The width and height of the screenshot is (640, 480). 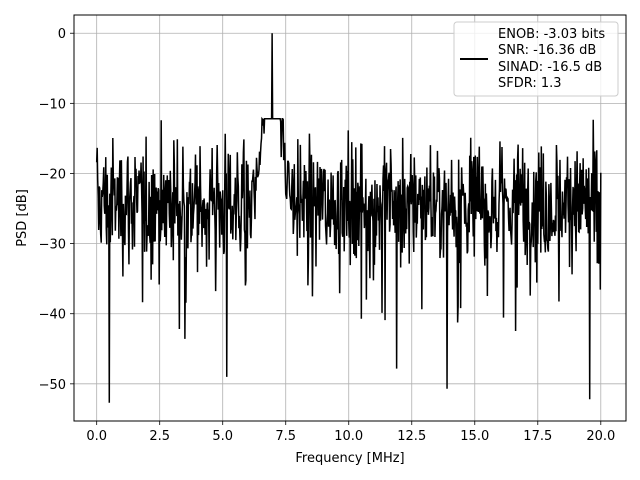 What do you see at coordinates (411, 436) in the screenshot?
I see `x-tick-label: 12.5` at bounding box center [411, 436].